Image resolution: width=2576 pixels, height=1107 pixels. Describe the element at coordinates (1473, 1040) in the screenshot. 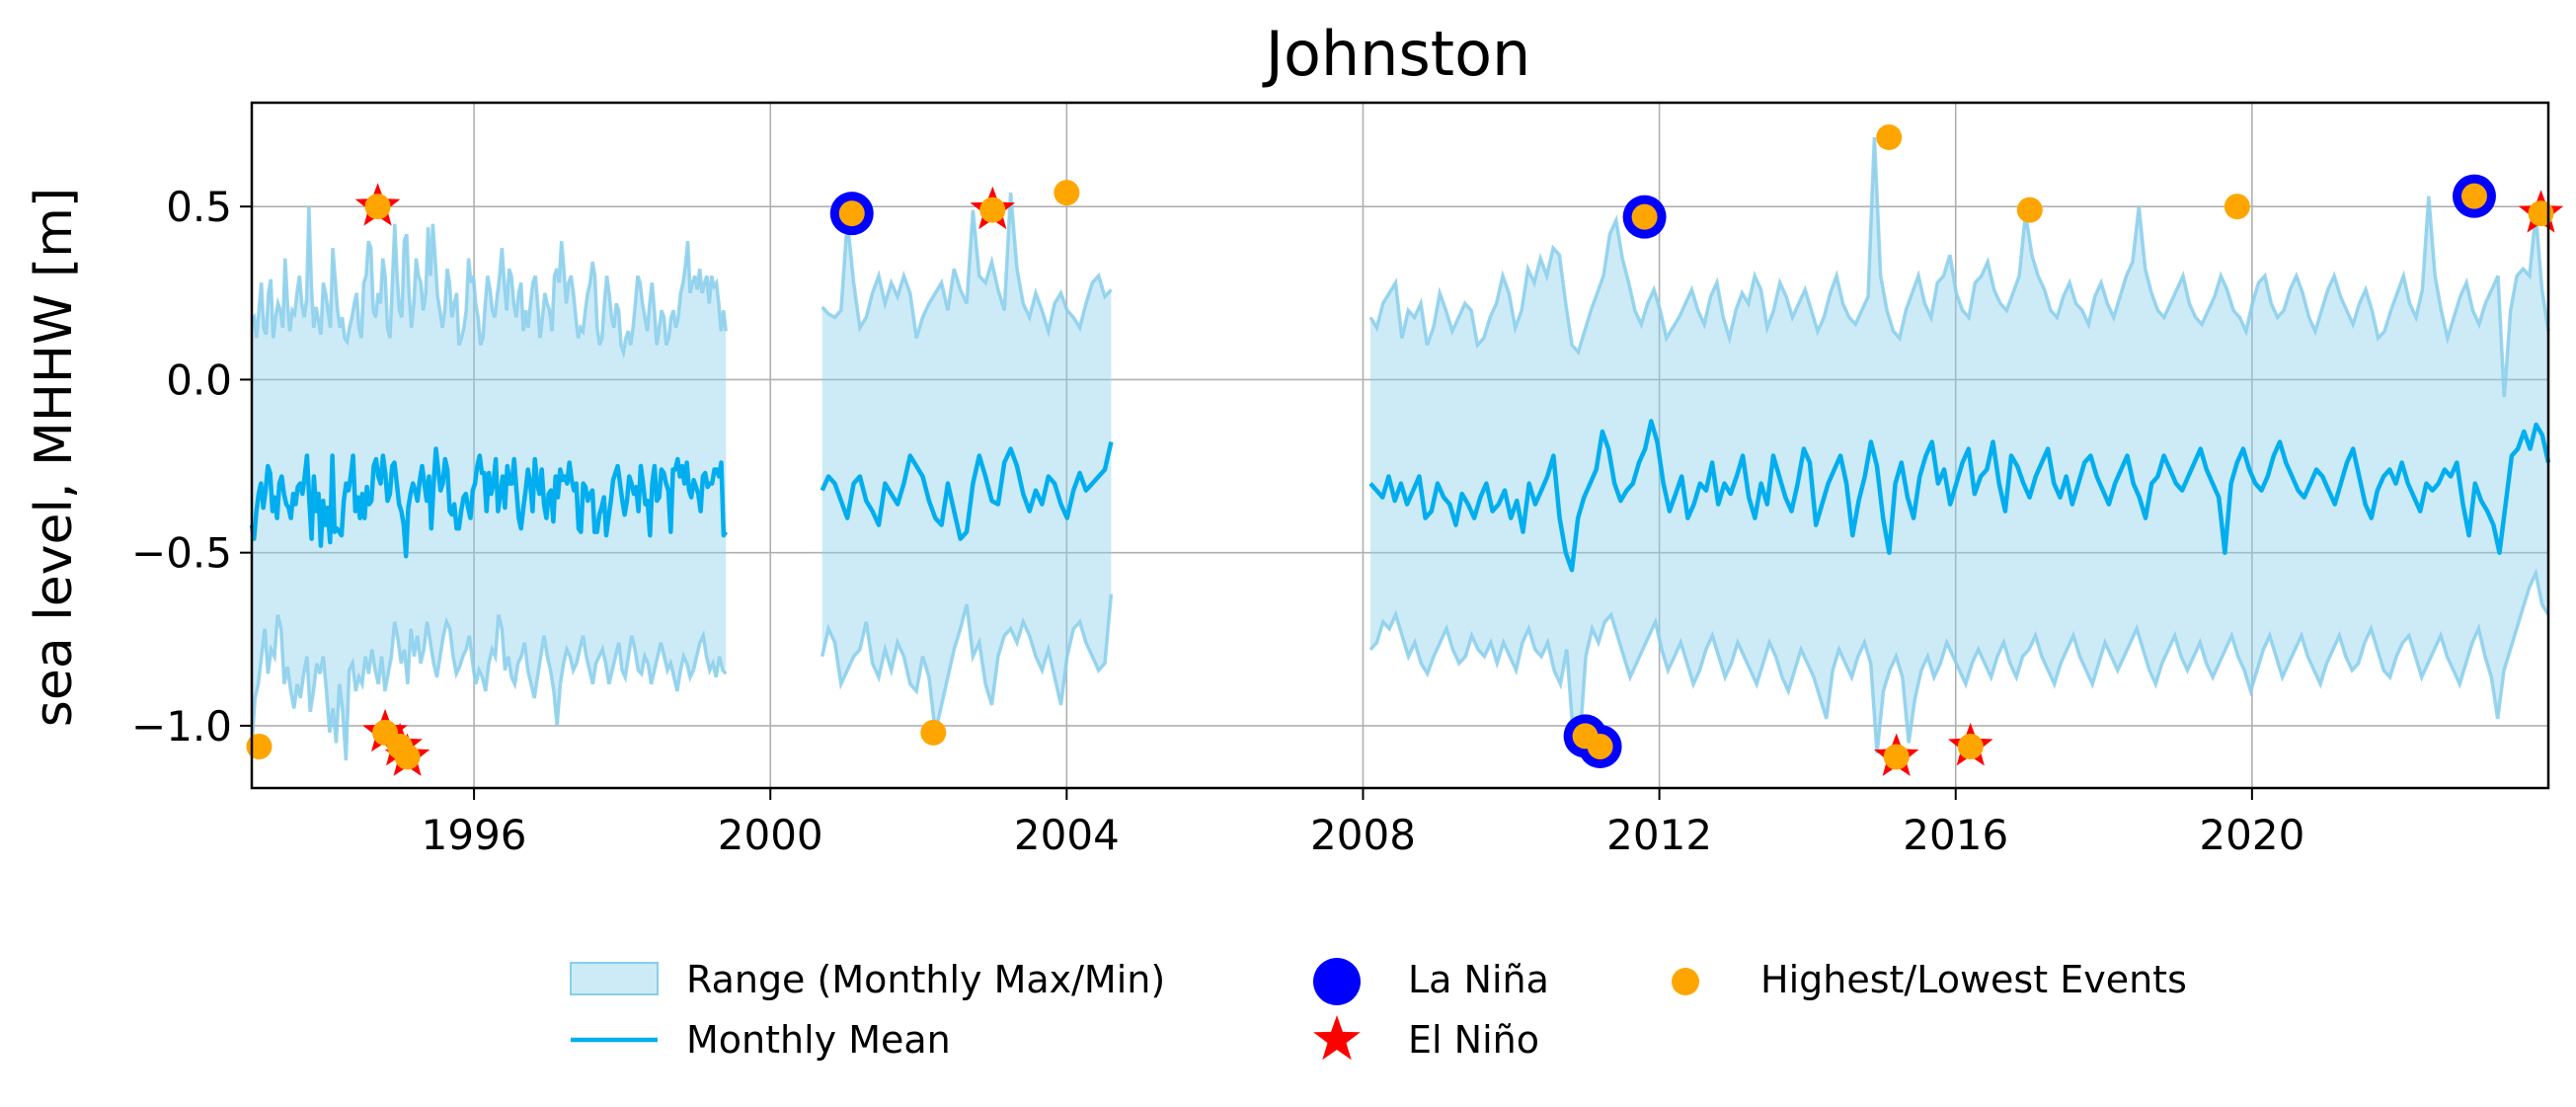

I see `legend-el-nino-label: El Niño` at that location.